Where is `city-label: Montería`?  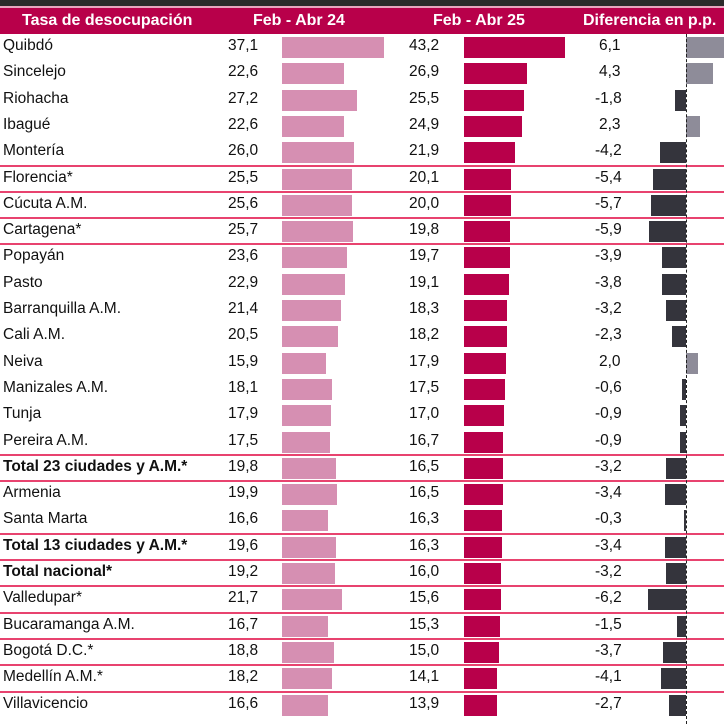 city-label: Montería is located at coordinates (34, 151).